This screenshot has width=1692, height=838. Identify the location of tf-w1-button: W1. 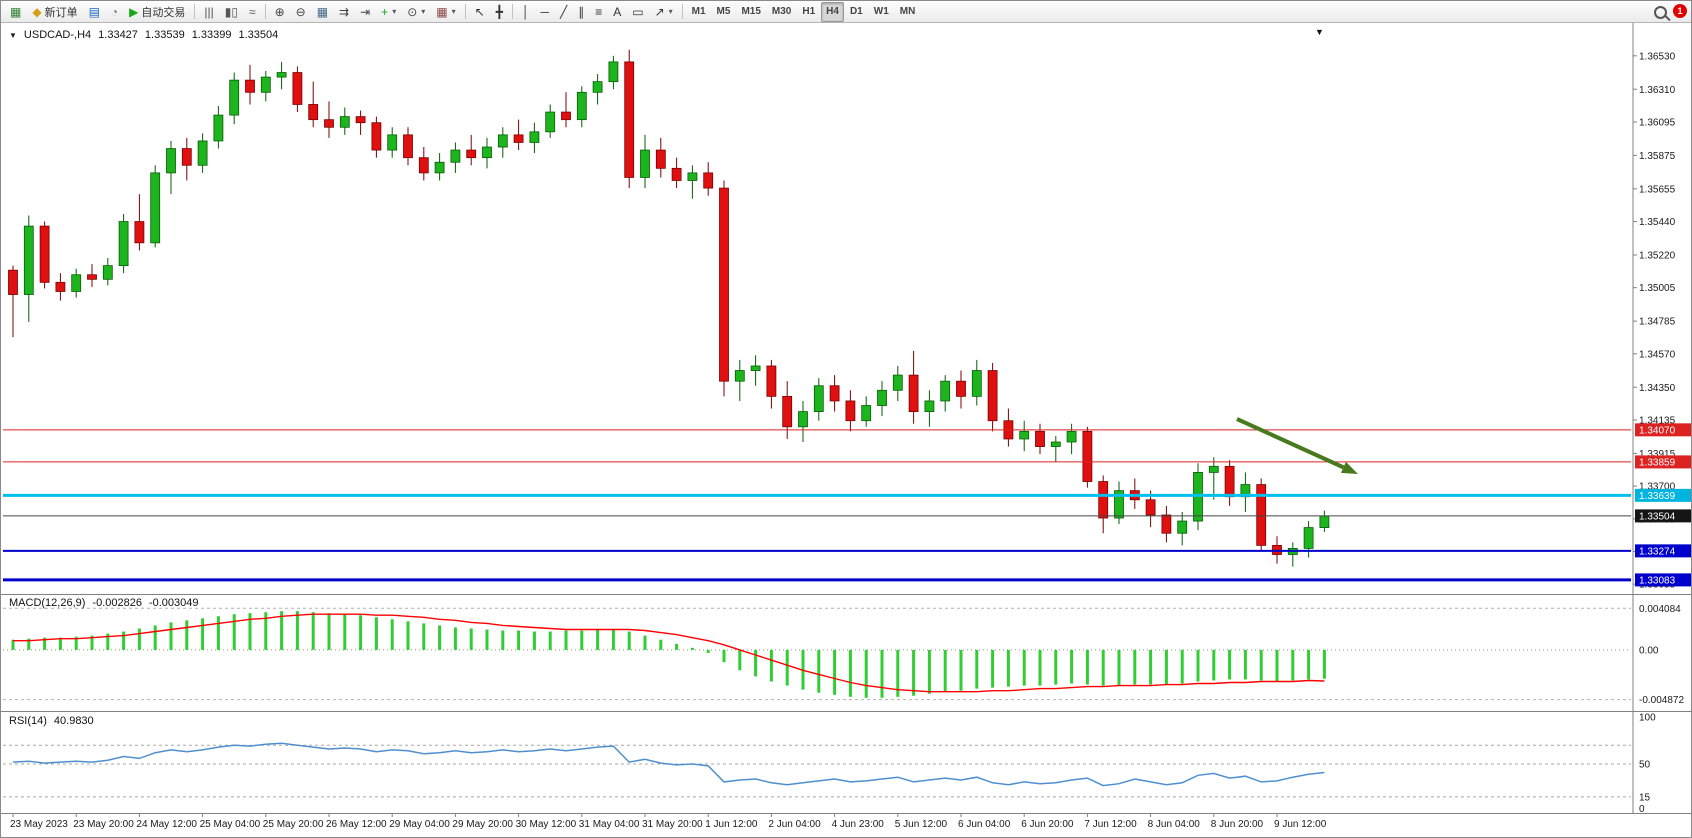
(881, 12).